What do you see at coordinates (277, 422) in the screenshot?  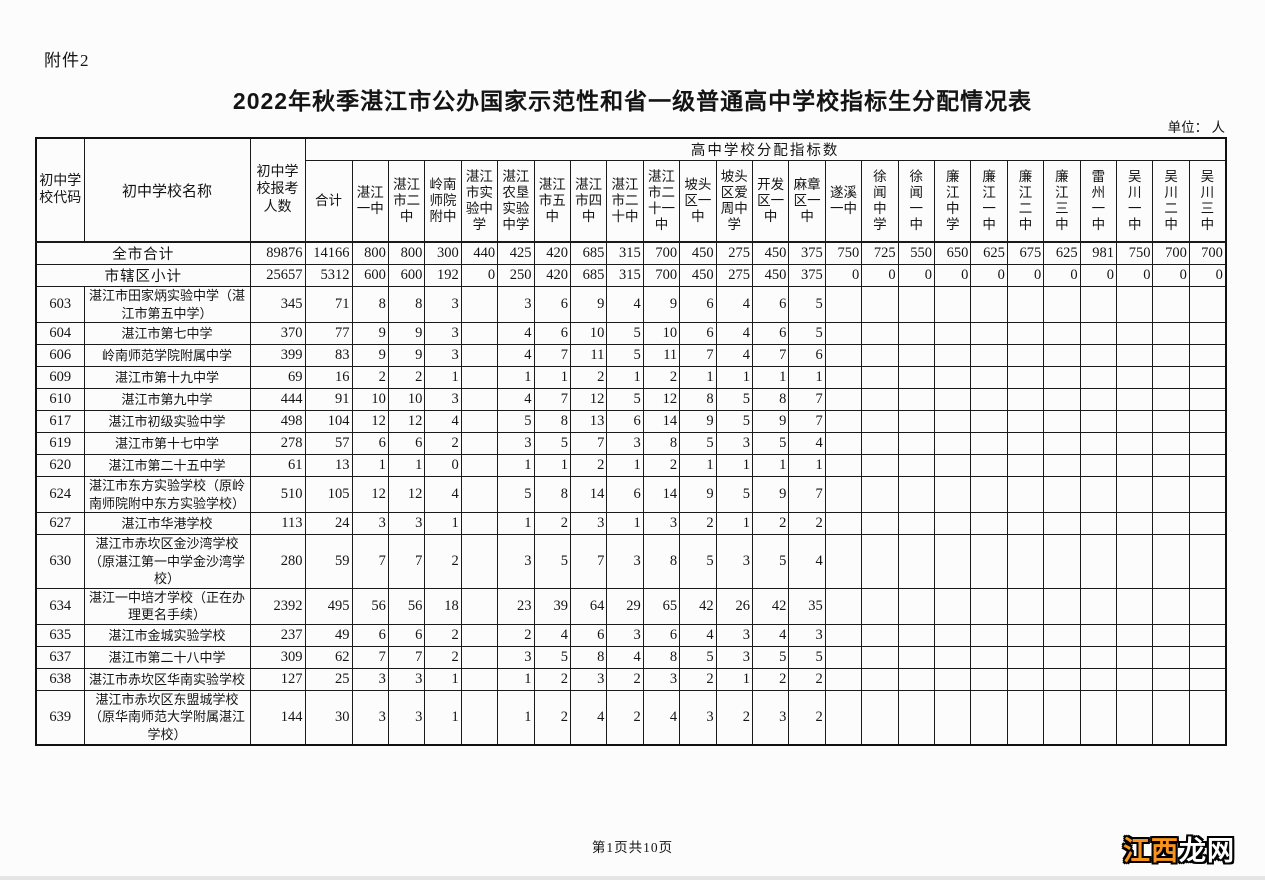 I see `applicants-cell: 498` at bounding box center [277, 422].